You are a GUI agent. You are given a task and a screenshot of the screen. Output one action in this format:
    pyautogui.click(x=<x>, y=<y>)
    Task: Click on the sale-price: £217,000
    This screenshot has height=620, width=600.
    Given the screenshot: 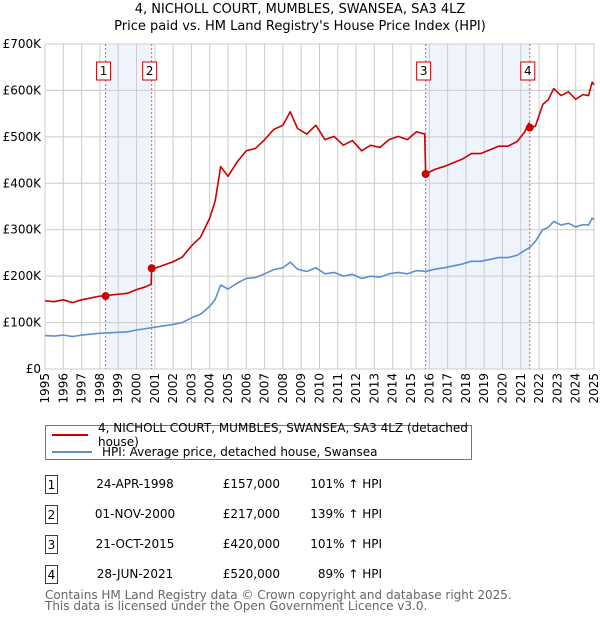 What is the action you would take?
    pyautogui.click(x=251, y=514)
    